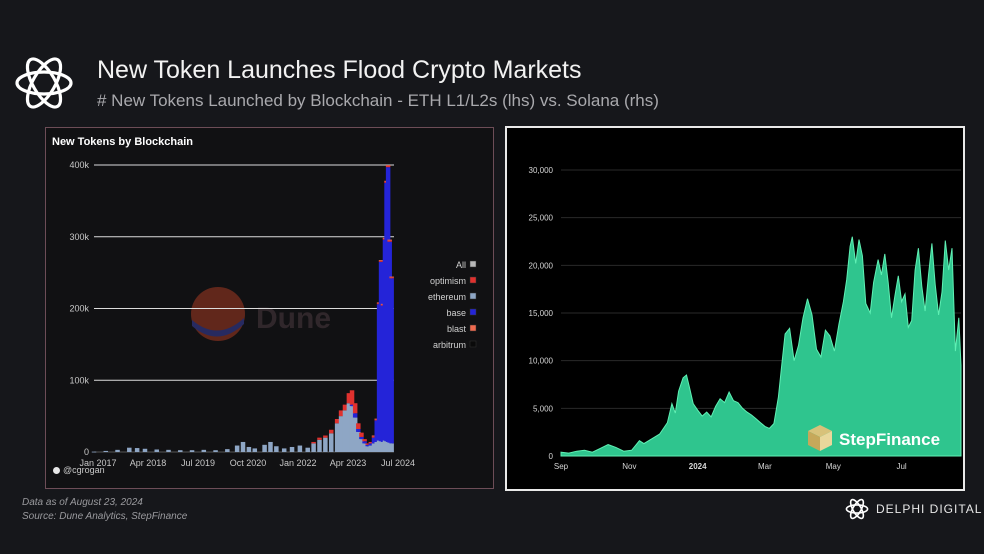  Describe the element at coordinates (293, 318) in the screenshot. I see `dune-watermark-text: Dune` at that location.